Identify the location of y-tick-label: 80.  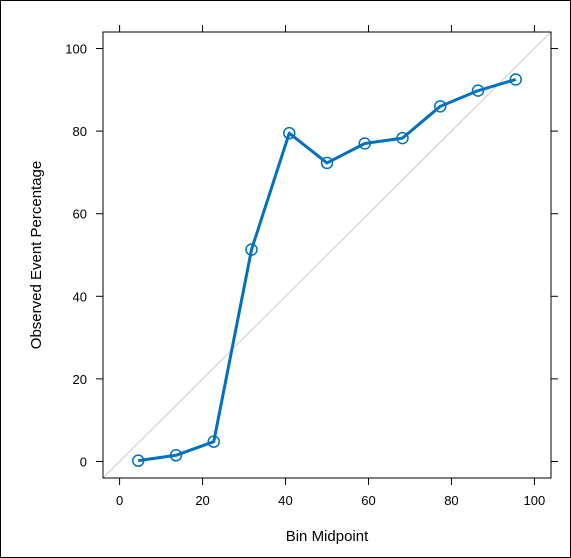
(80, 131).